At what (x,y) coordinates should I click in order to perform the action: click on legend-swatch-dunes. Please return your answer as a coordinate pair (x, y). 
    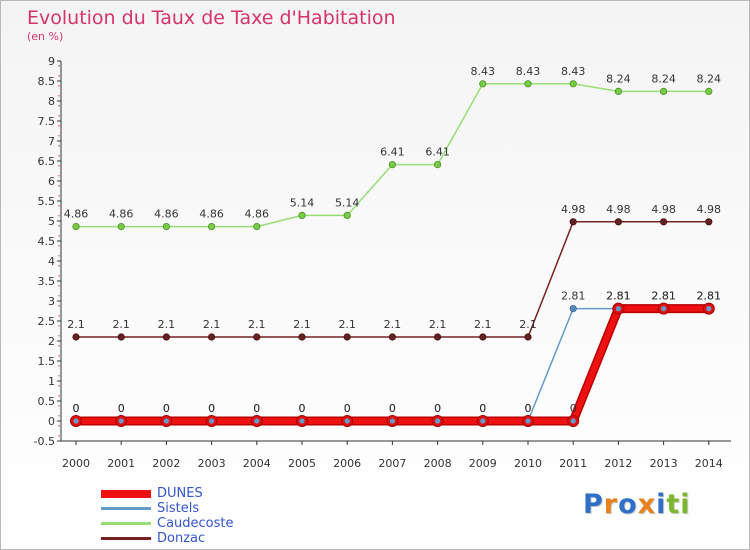
    Looking at the image, I should click on (126, 494).